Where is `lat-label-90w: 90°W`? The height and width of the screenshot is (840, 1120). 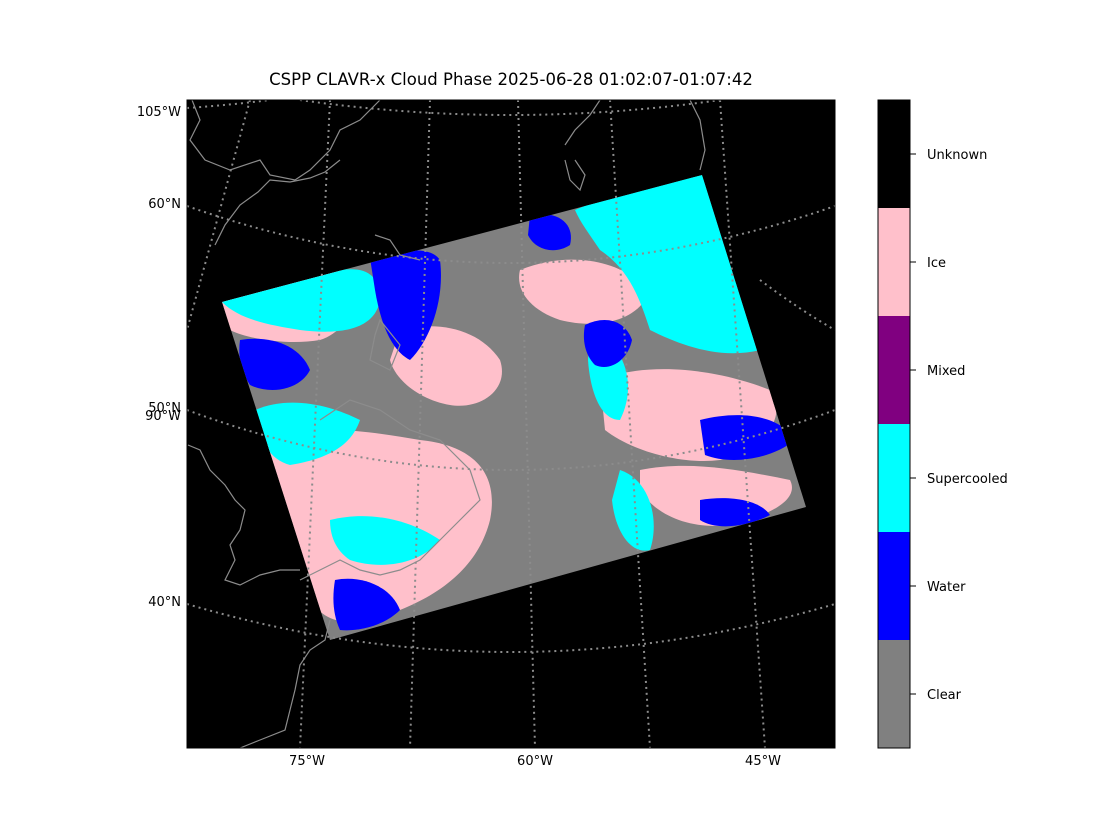
lat-label-90w: 90°W is located at coordinates (163, 416).